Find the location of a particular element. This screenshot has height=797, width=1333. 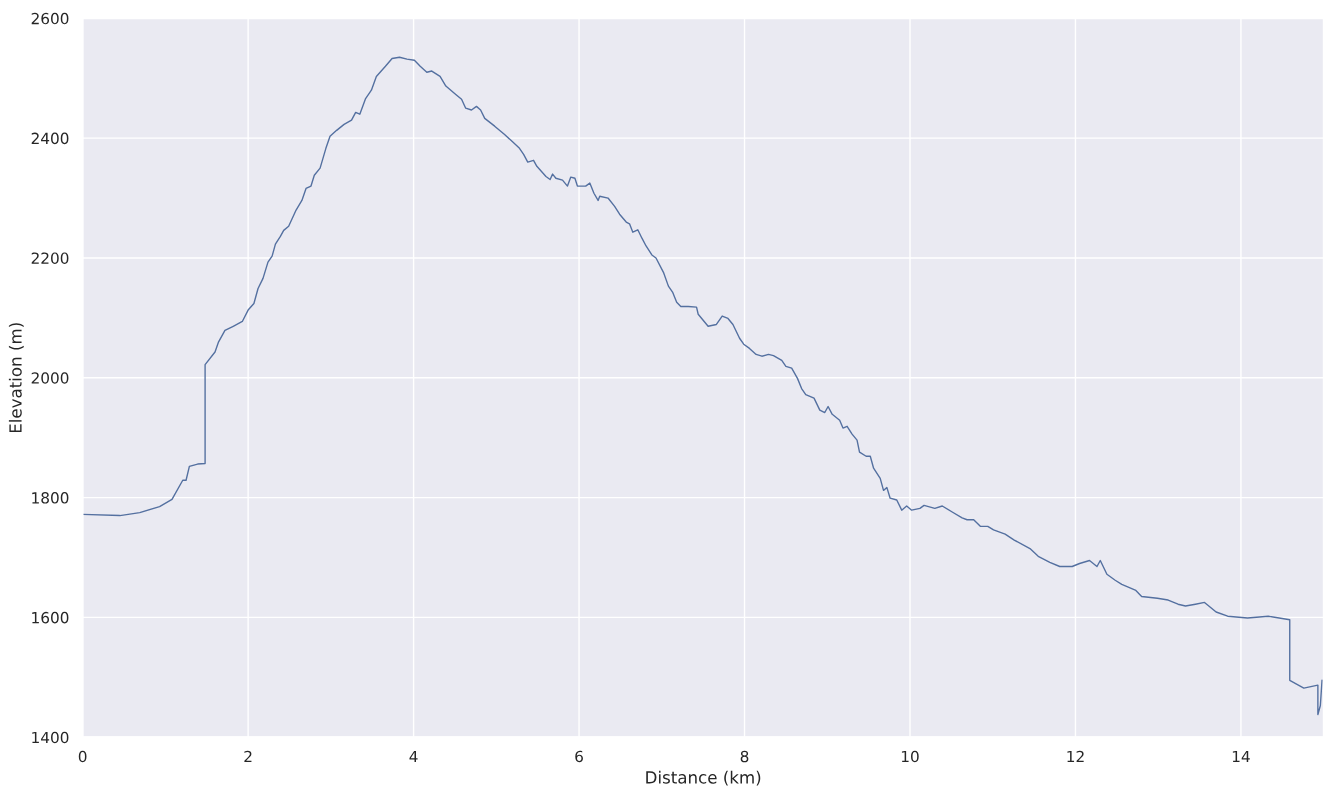

y-tick-label: 1600 is located at coordinates (50, 617).